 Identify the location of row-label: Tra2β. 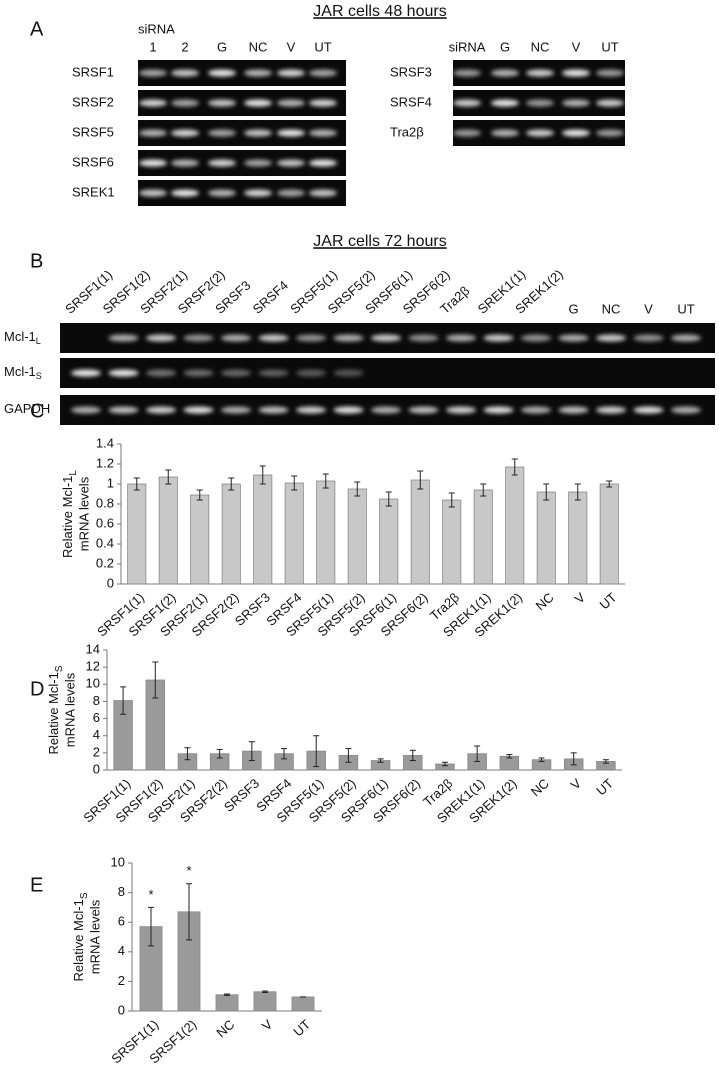
(407, 131).